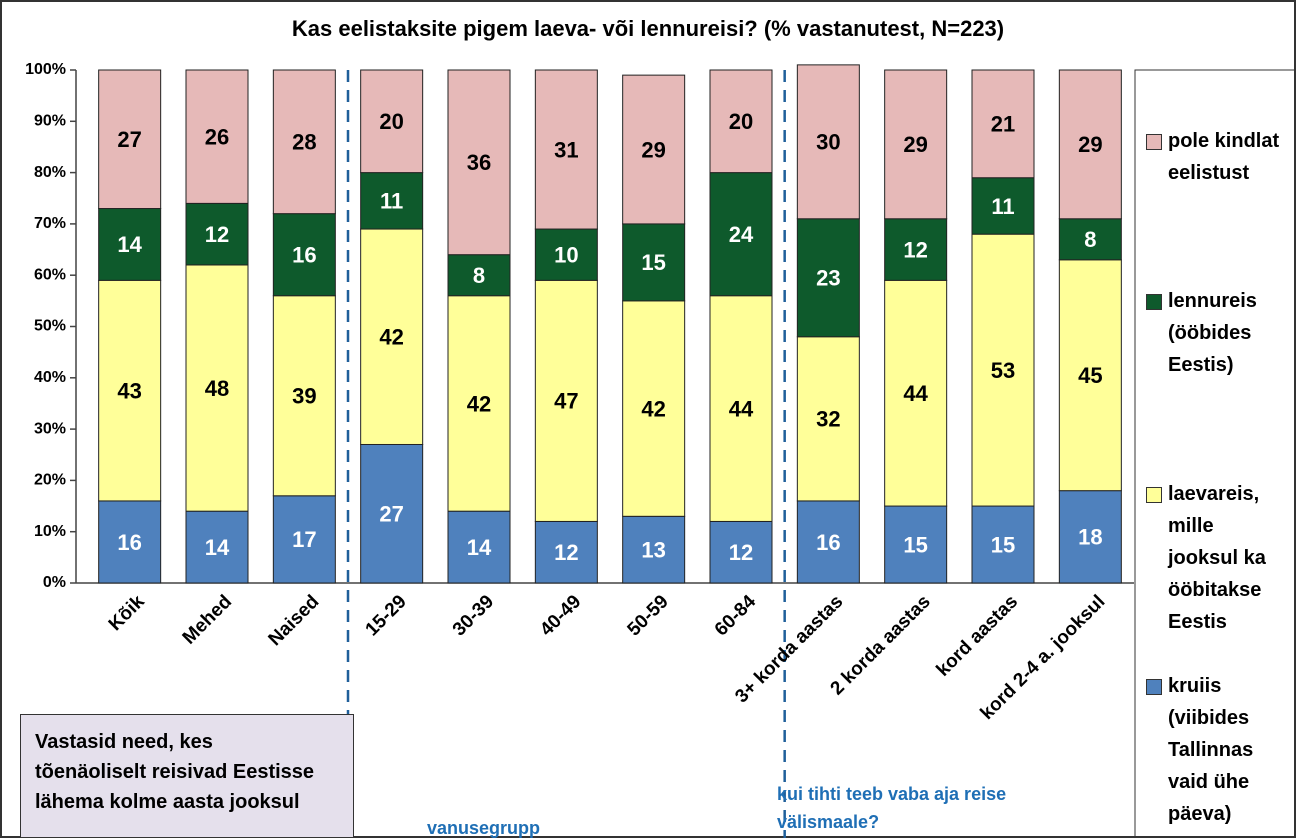  What do you see at coordinates (50, 326) in the screenshot?
I see `y-tick-label: 50%` at bounding box center [50, 326].